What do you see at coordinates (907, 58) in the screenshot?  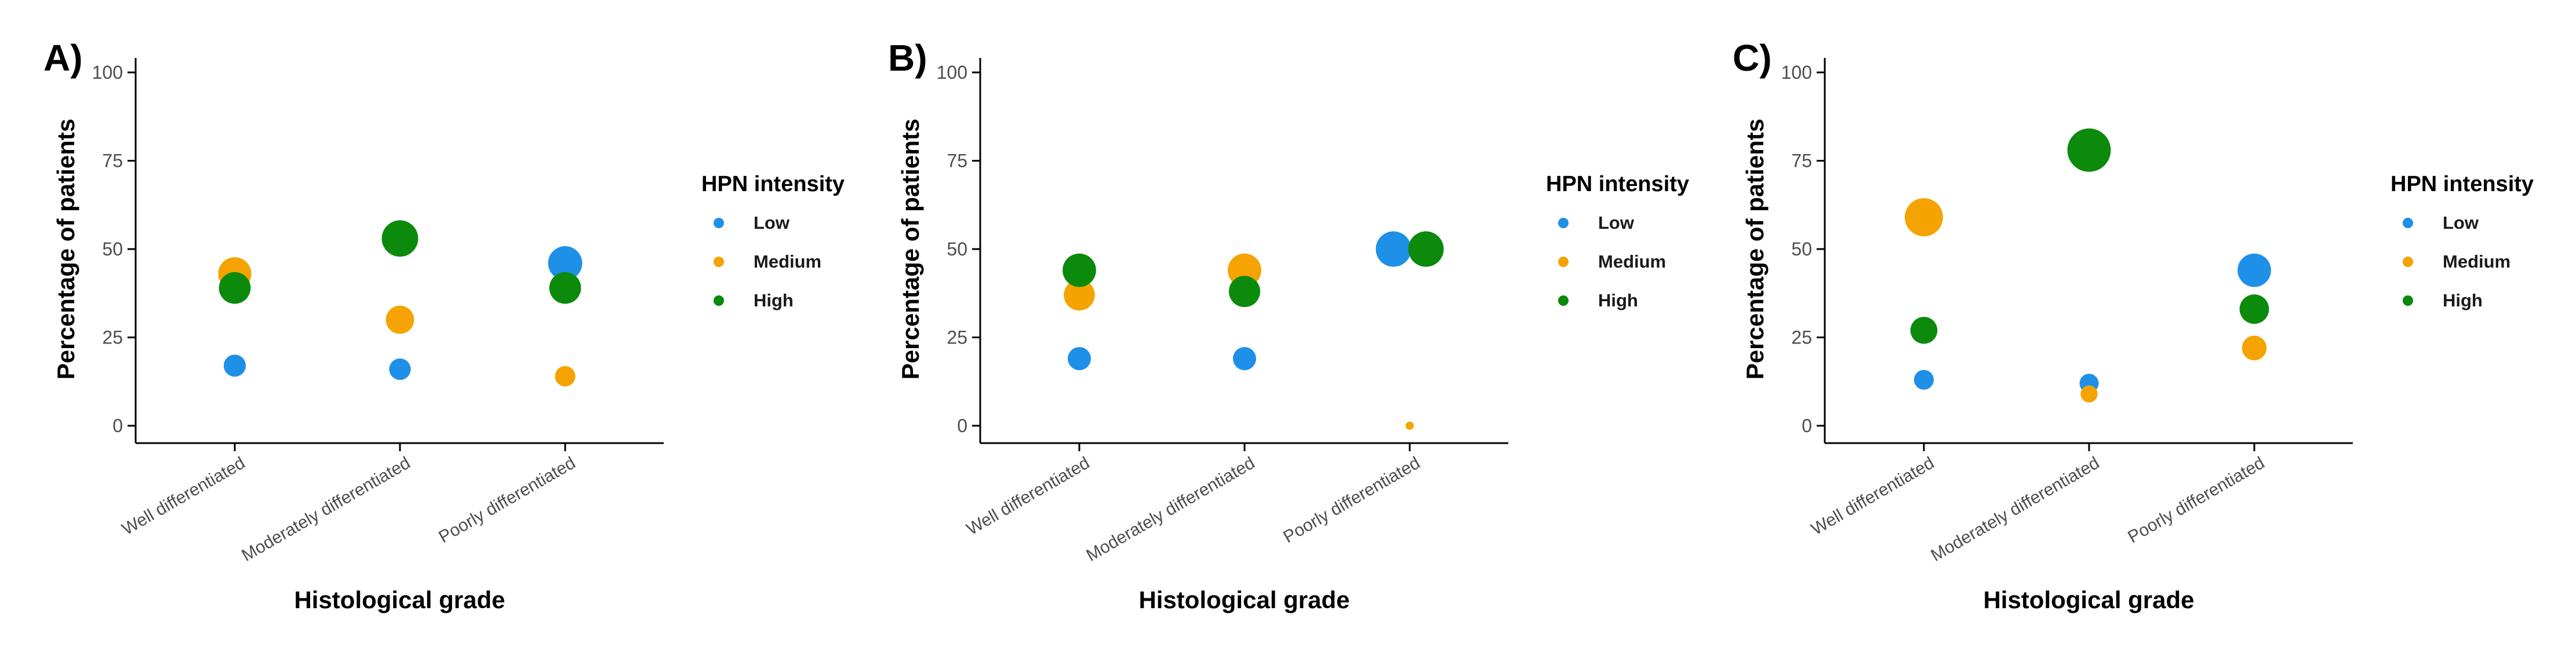 I see `panel-label: B)` at bounding box center [907, 58].